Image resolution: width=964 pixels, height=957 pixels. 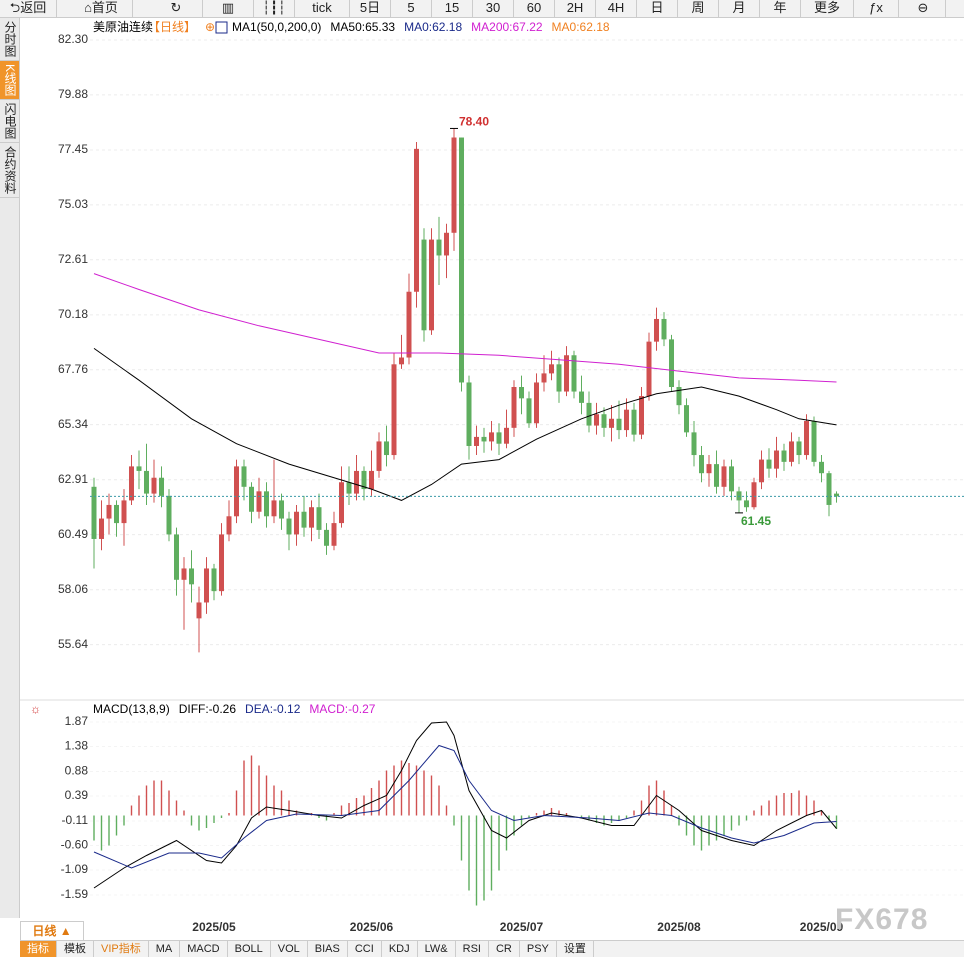 What do you see at coordinates (9, 122) in the screenshot?
I see `side-tab: 闪电图` at bounding box center [9, 122].